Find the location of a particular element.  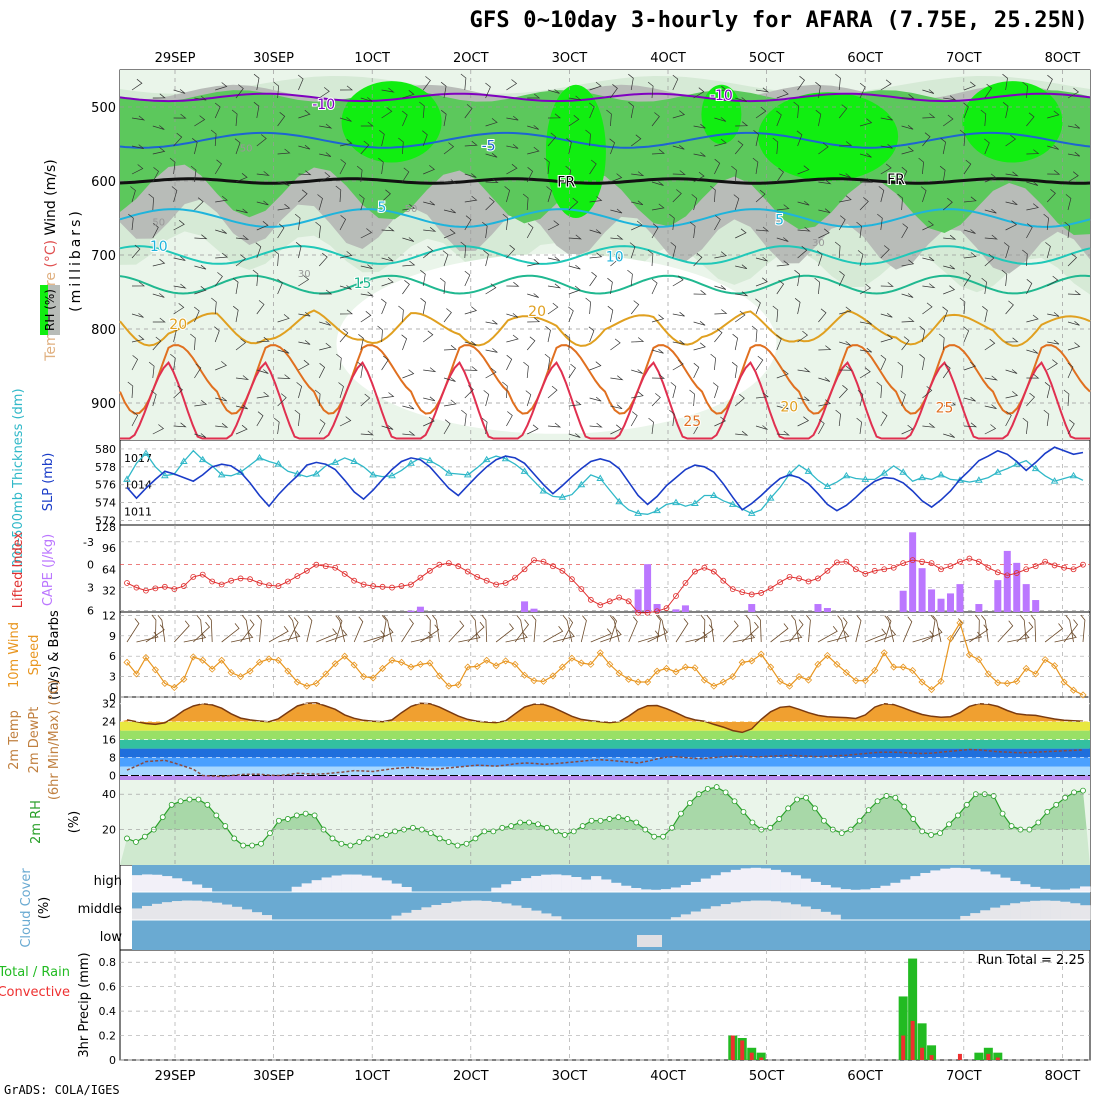

date-label-bottom: 7OCT is located at coordinates (964, 1076).